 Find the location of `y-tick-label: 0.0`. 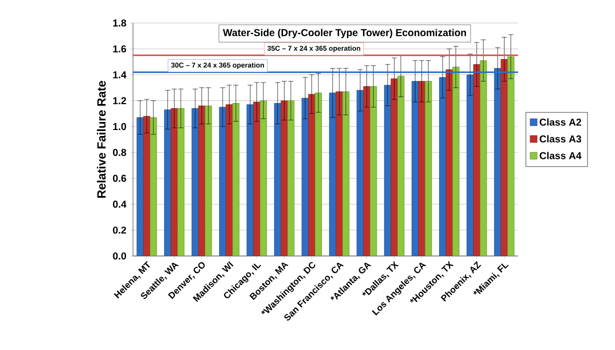

y-tick-label: 0.0 is located at coordinates (119, 256).